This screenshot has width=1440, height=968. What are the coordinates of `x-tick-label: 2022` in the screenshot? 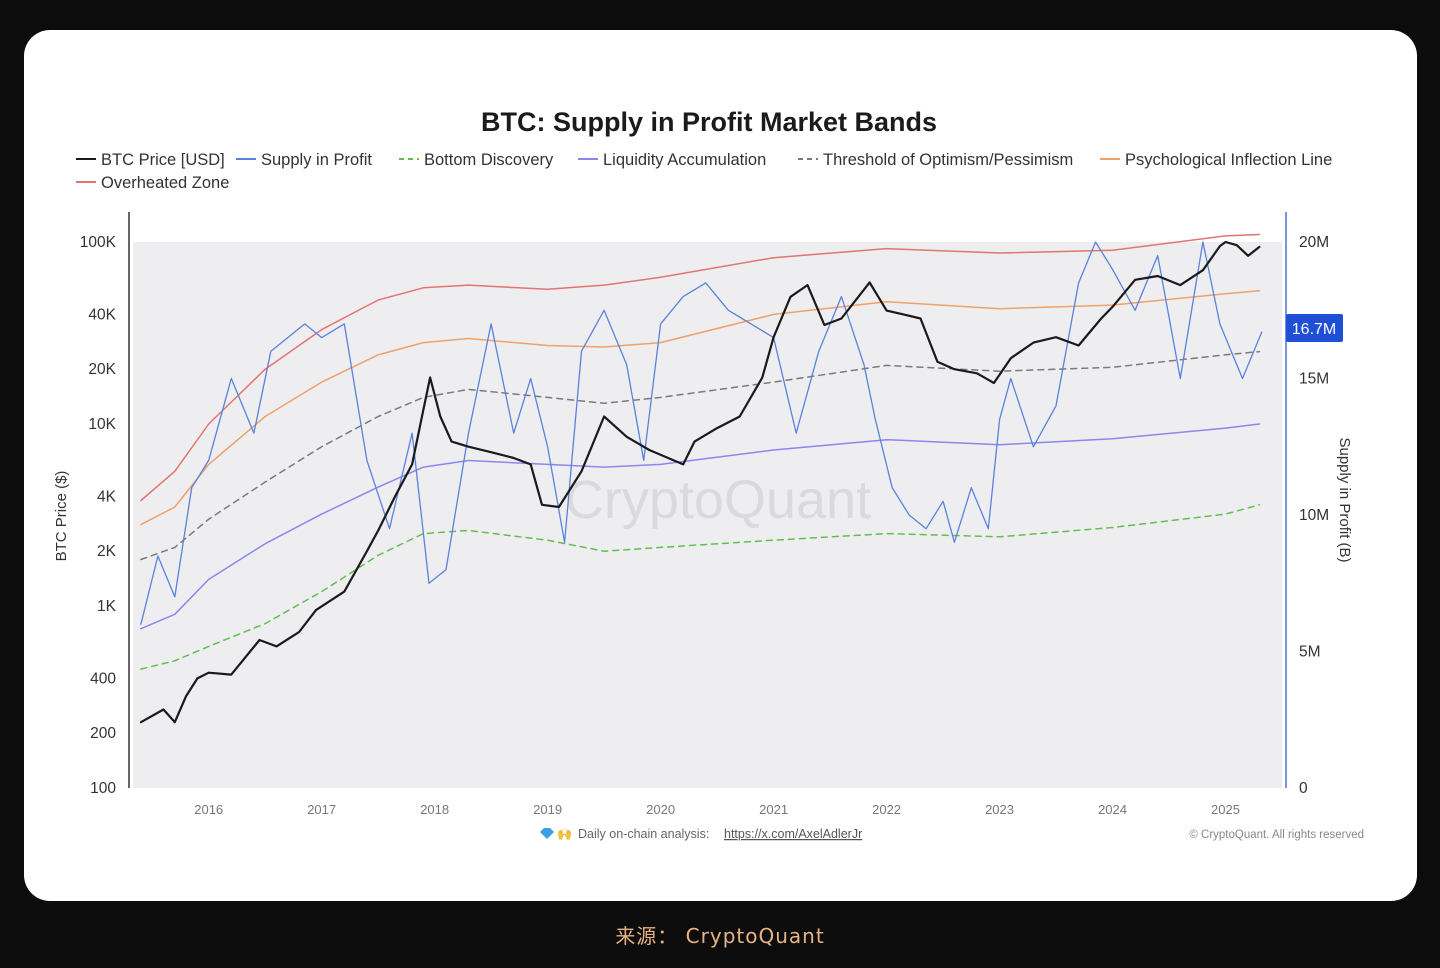 It's located at (886, 809).